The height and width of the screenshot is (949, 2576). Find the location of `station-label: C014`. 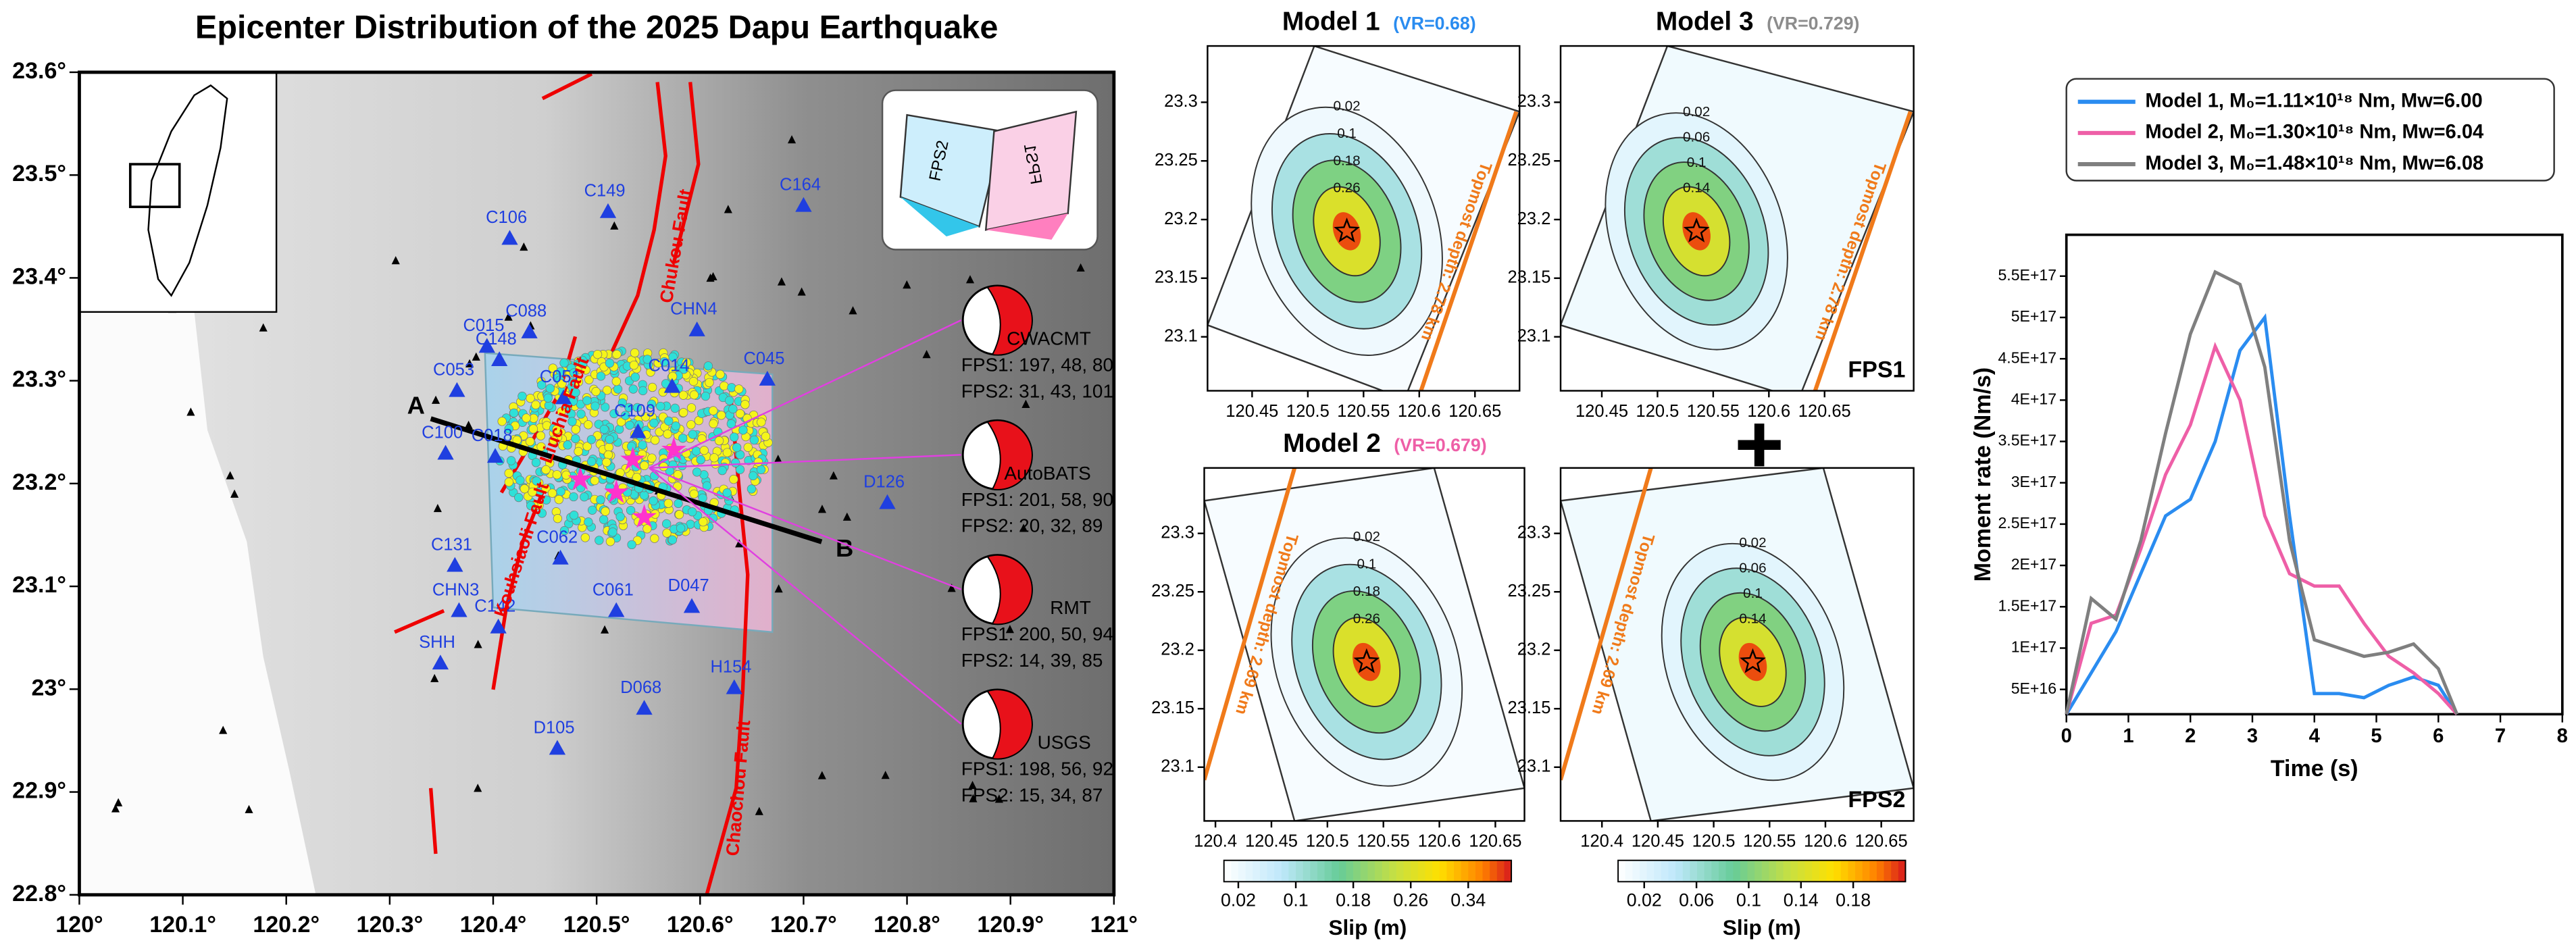

station-label: C014 is located at coordinates (669, 365).